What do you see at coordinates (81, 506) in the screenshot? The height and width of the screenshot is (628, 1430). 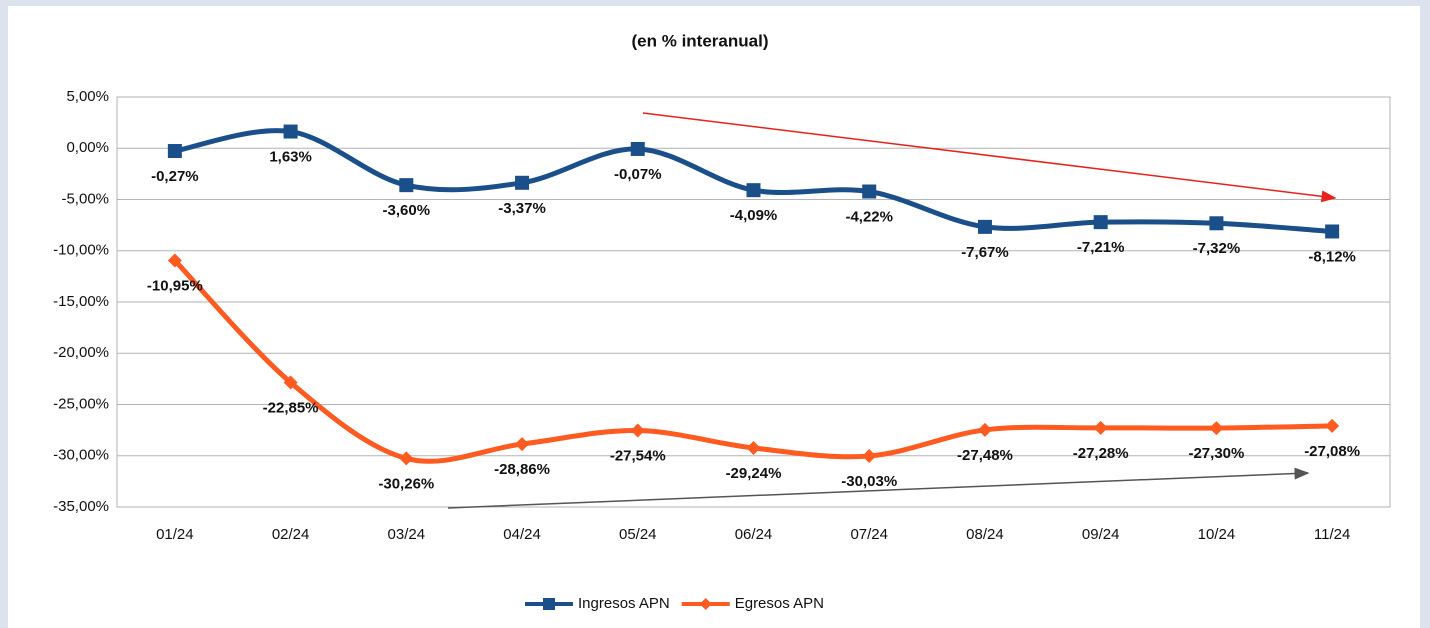 I see `y-tick-label: -35,00%` at bounding box center [81, 506].